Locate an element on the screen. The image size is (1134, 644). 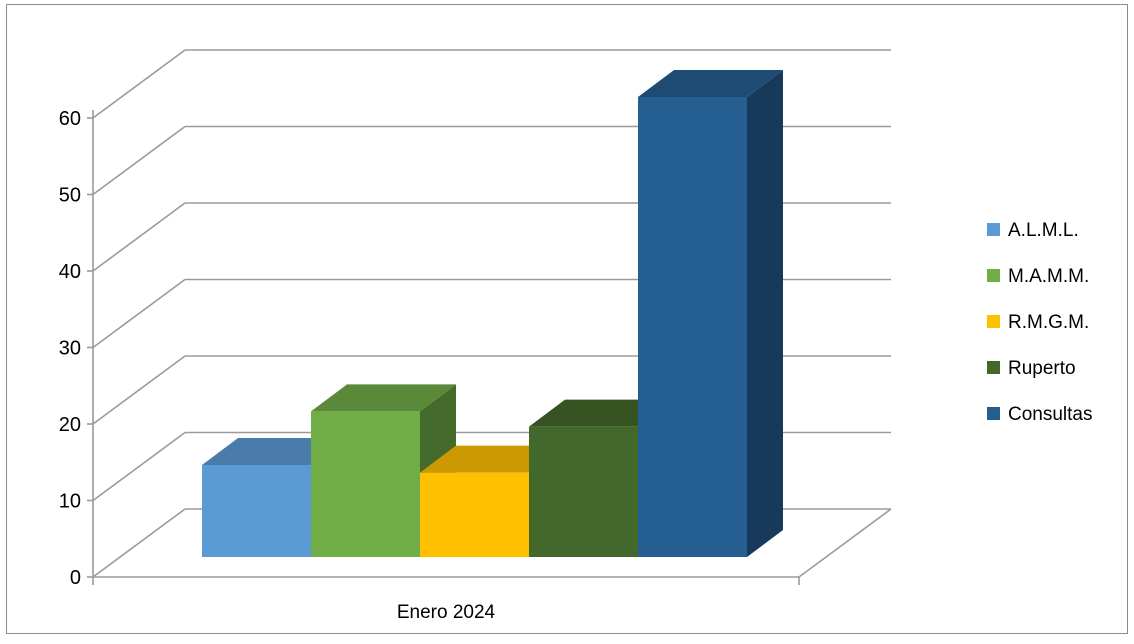
floor-right-edge is located at coordinates (845, 543).